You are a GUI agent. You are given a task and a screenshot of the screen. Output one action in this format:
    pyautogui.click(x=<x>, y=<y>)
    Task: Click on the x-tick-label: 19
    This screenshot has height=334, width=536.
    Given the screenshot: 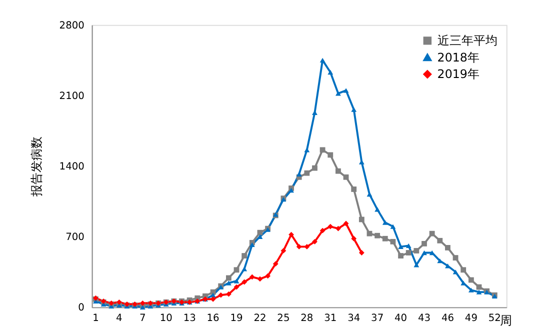 What is the action you would take?
    pyautogui.click(x=236, y=318)
    